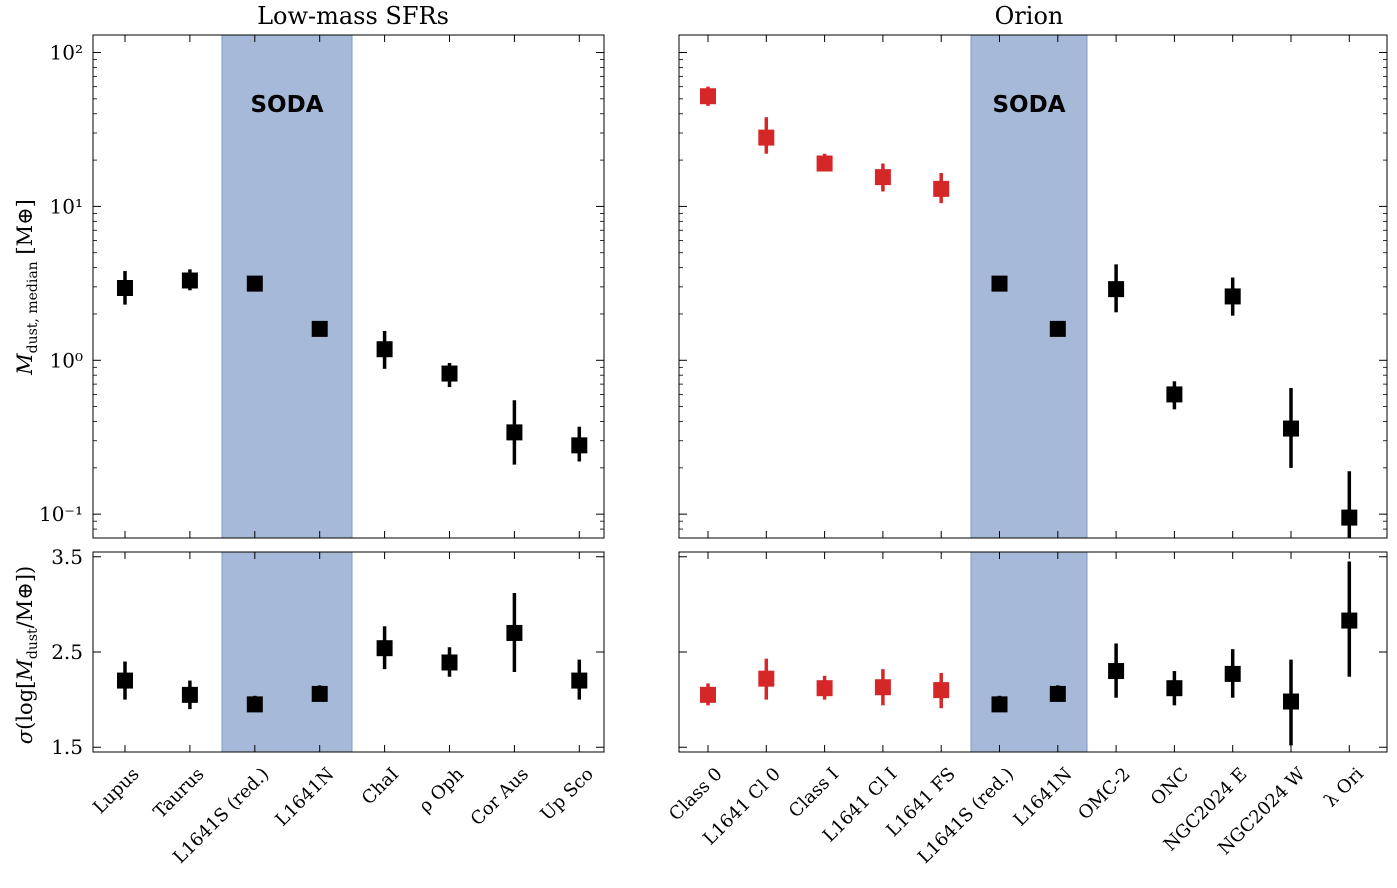 This screenshot has height=888, width=1397. I want to click on x-tick-label-left-bottom-1: Taurus, so click(179, 793).